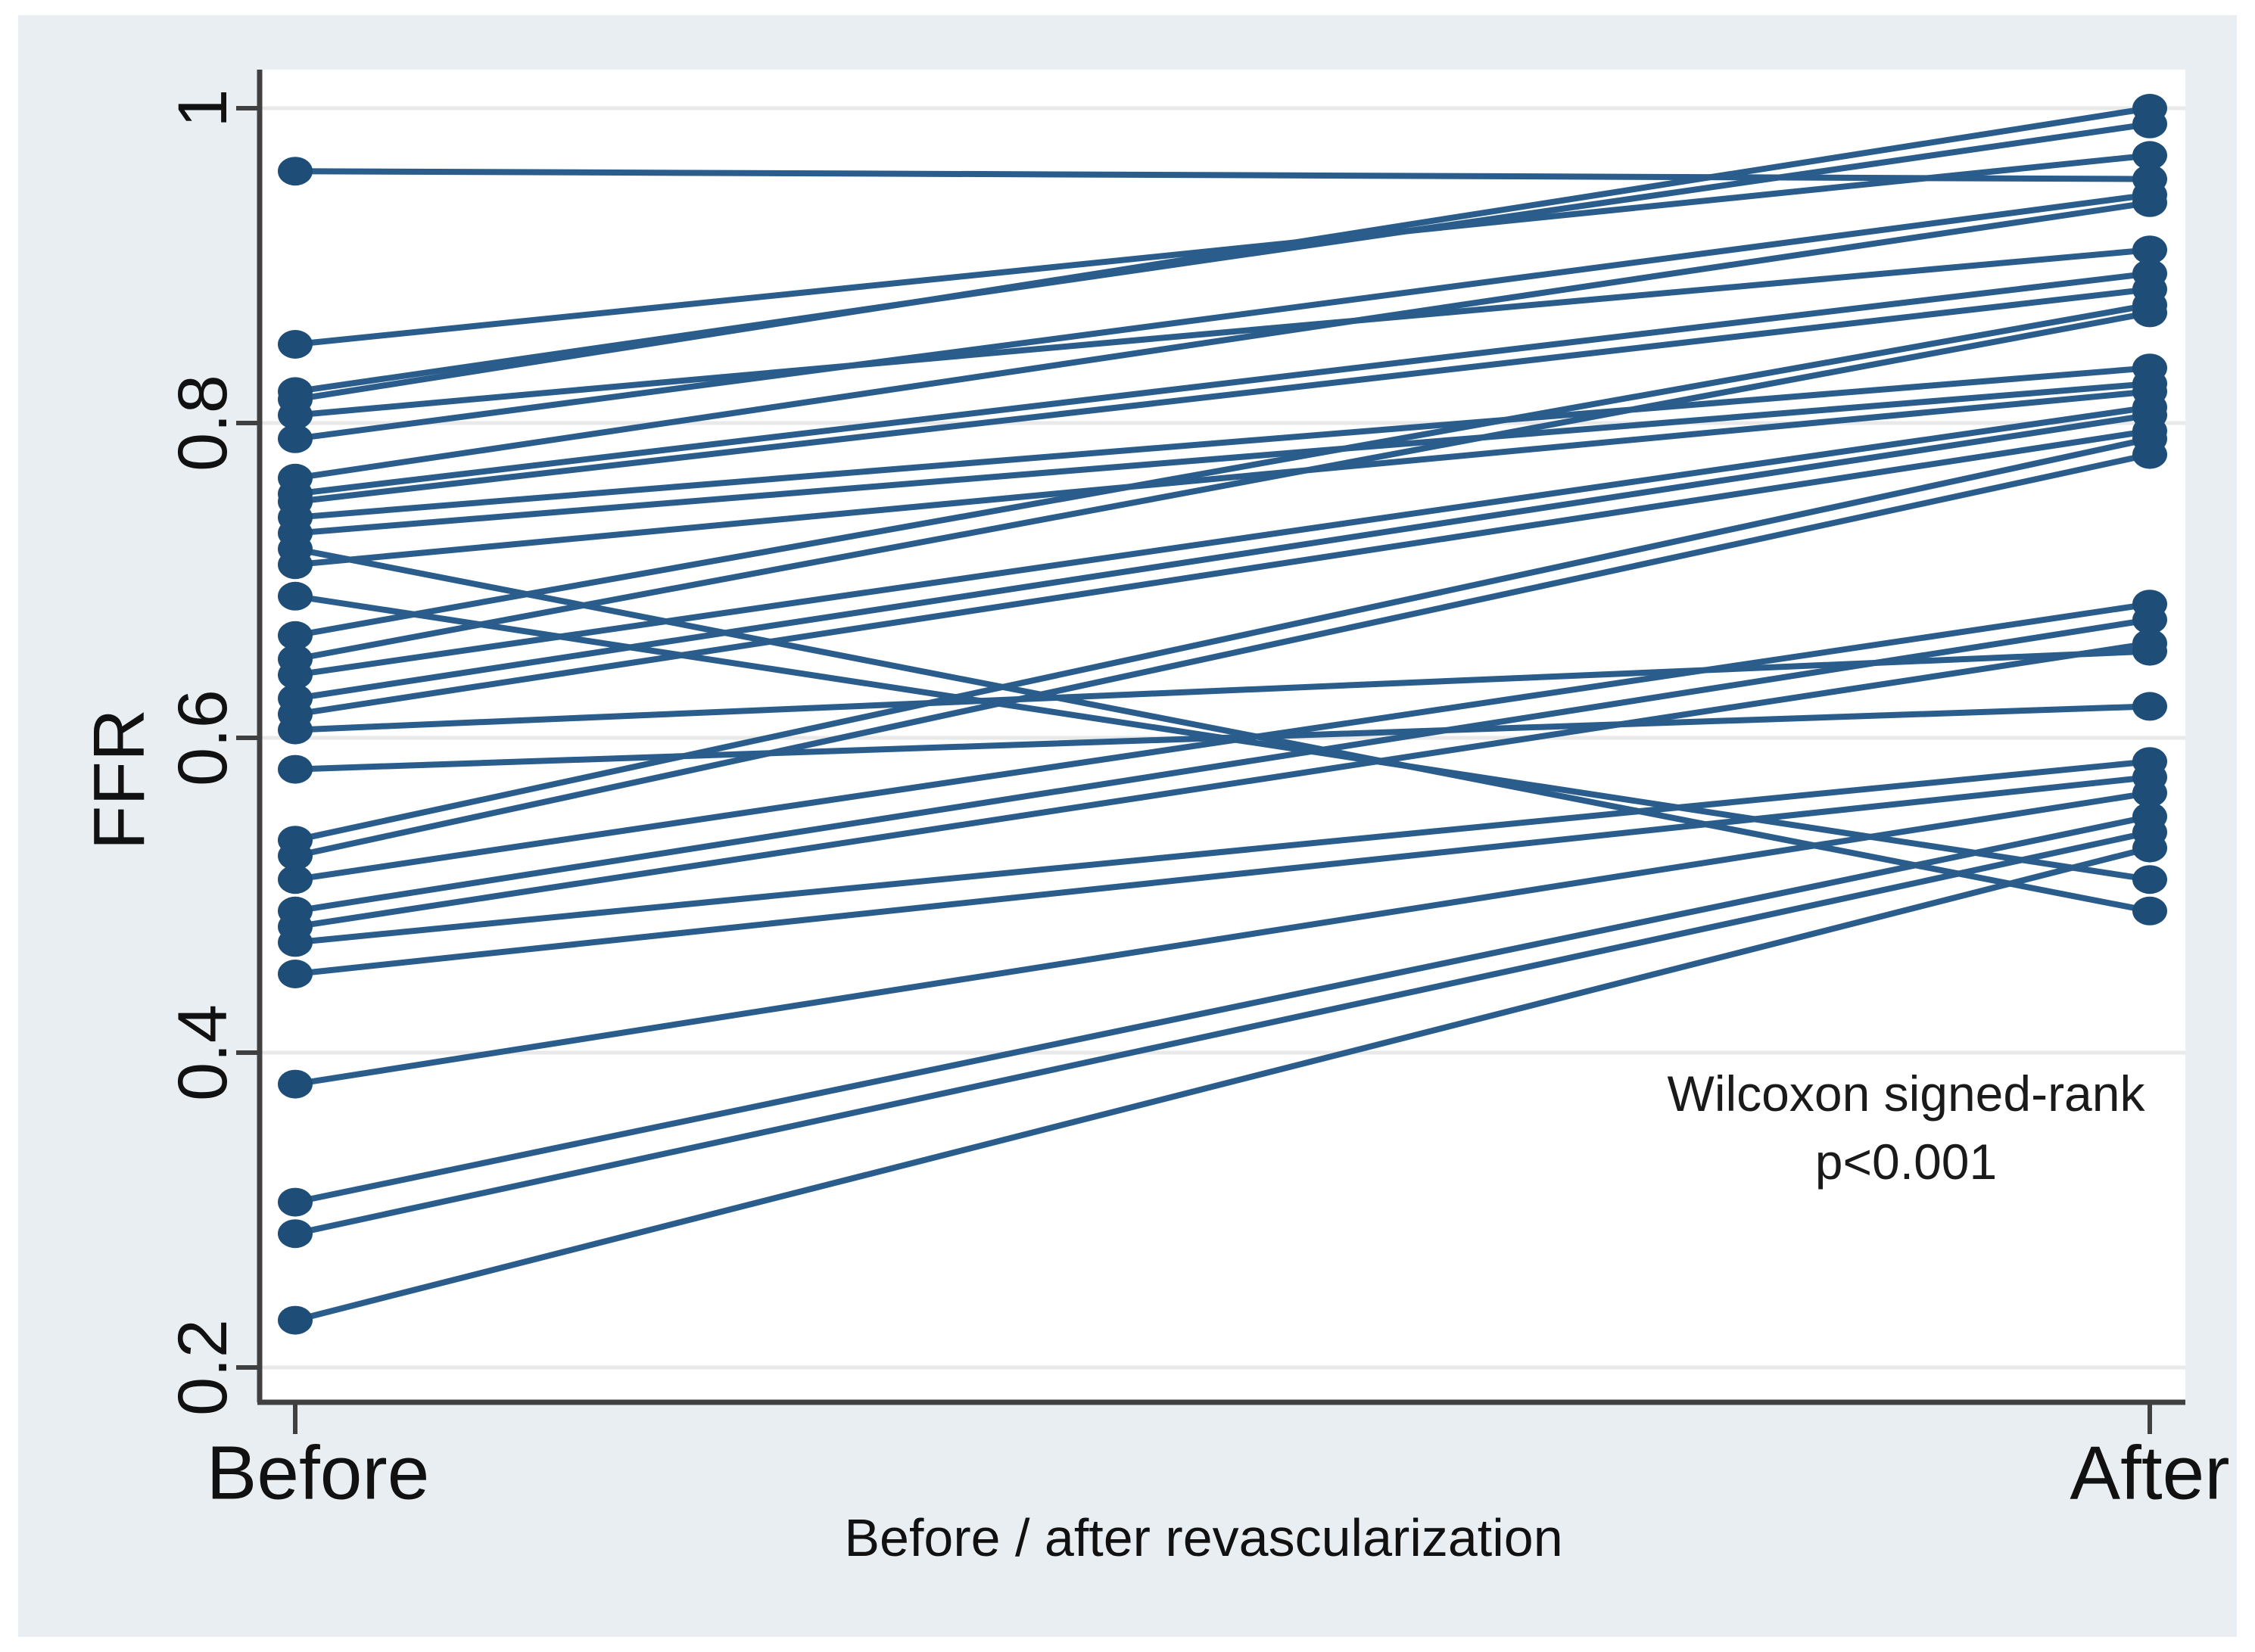  What do you see at coordinates (318, 1473) in the screenshot?
I see `x-category-before: Before` at bounding box center [318, 1473].